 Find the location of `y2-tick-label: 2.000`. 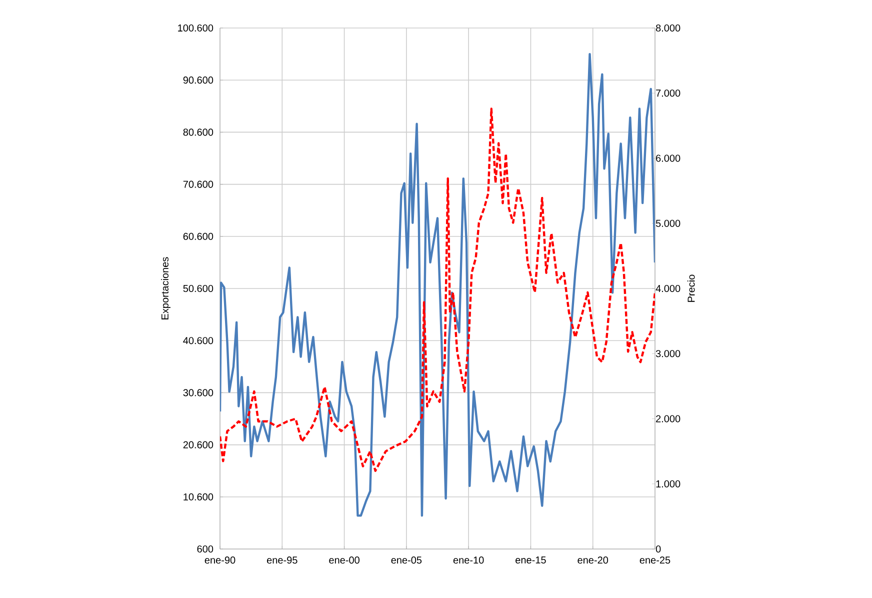

y2-tick-label: 2.000 is located at coordinates (668, 418).